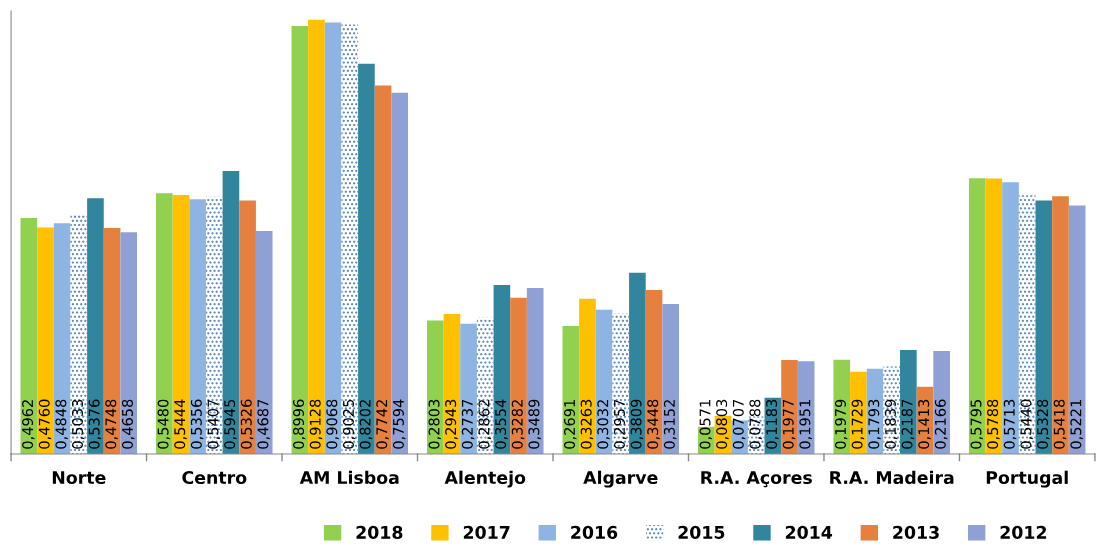 This screenshot has height=547, width=1106. Describe the element at coordinates (366, 424) in the screenshot. I see `data-label: 0,8202` at that location.